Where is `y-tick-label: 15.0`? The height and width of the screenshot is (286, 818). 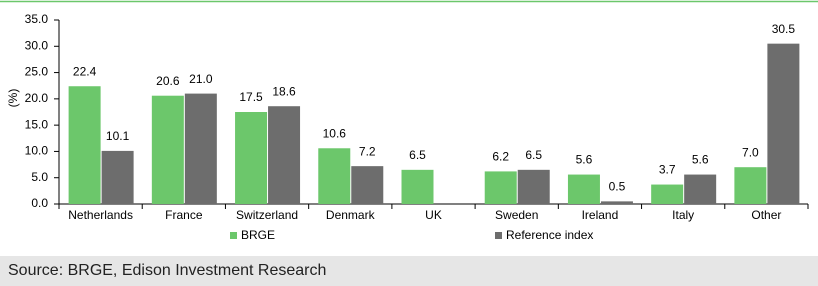
y-tick-label: 15.0 is located at coordinates (37, 124).